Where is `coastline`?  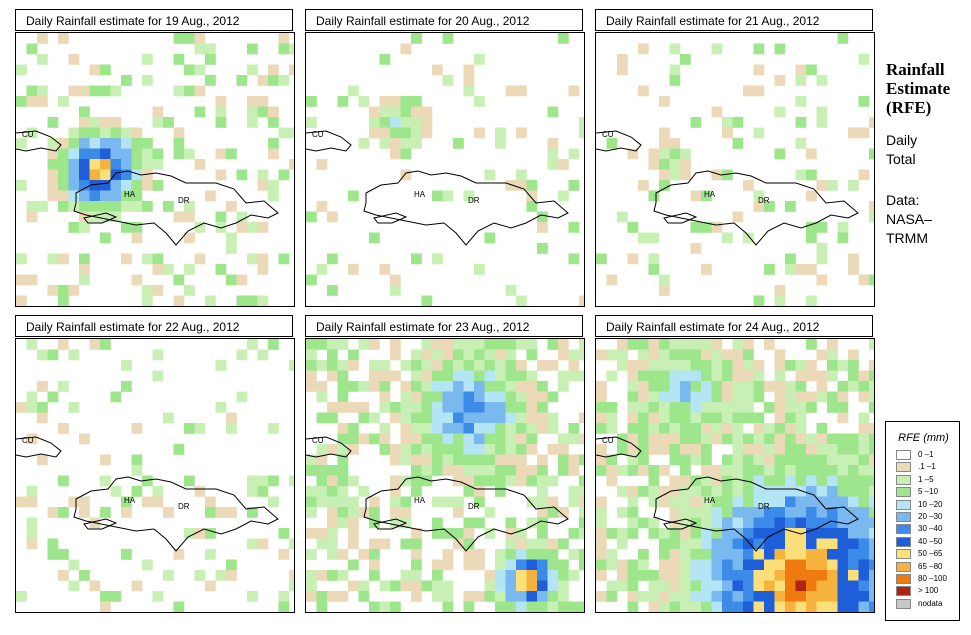 coastline is located at coordinates (329, 447).